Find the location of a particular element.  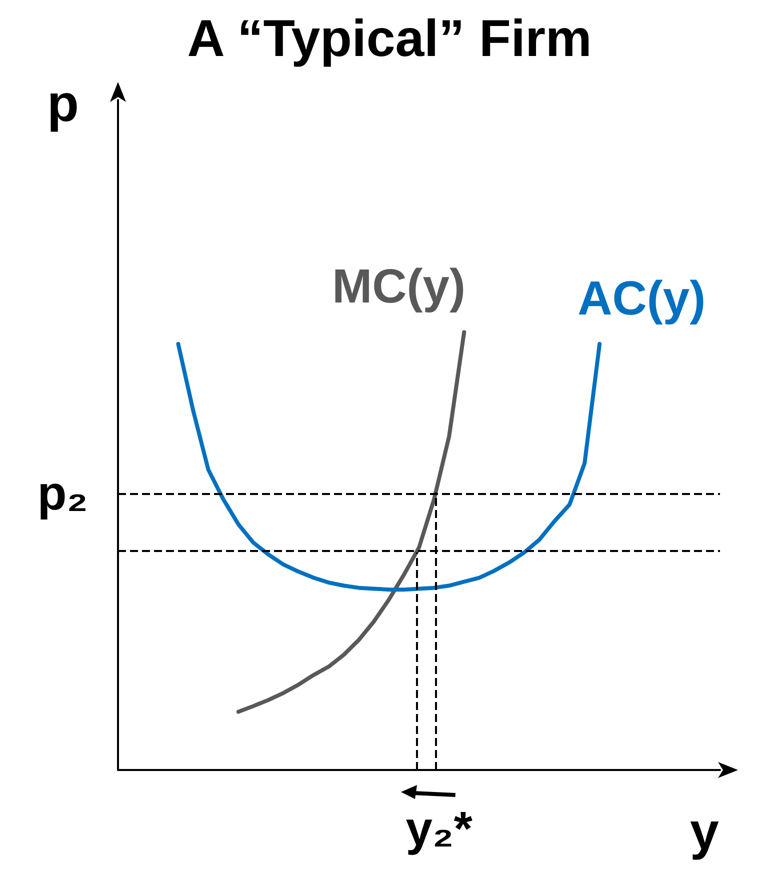

y-axis-title: p is located at coordinates (63, 104).